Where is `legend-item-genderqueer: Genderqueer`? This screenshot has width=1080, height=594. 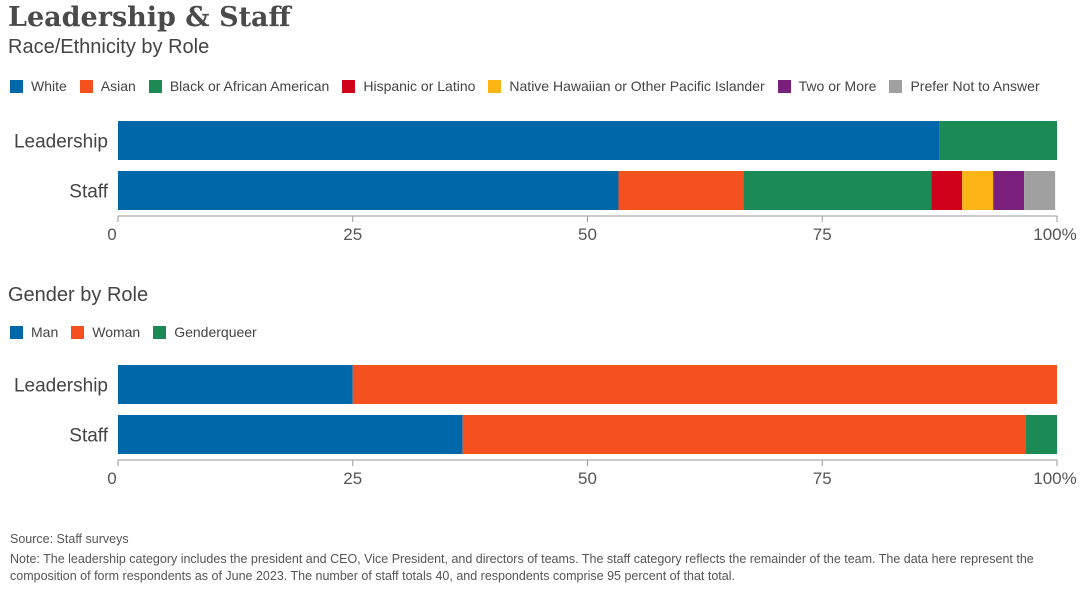 legend-item-genderqueer: Genderqueer is located at coordinates (205, 332).